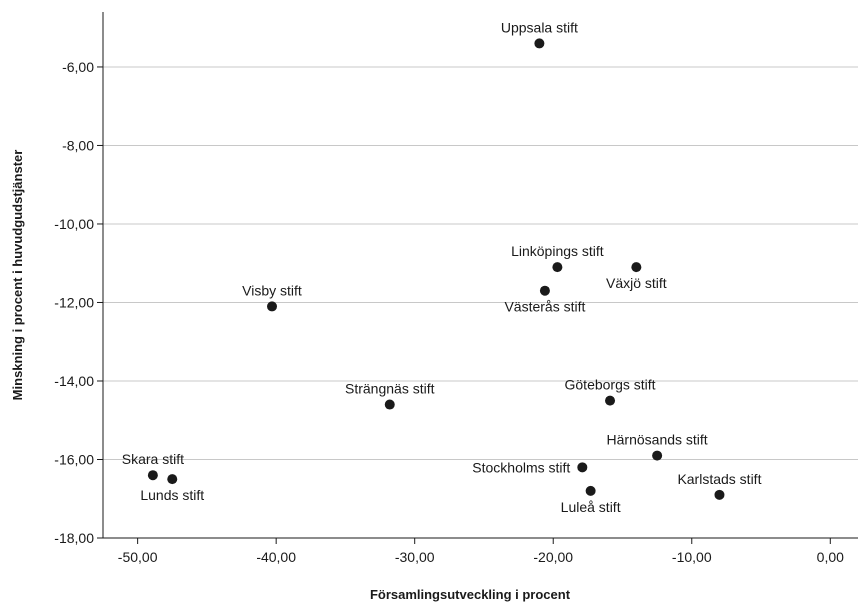 The image size is (858, 606). What do you see at coordinates (557, 251) in the screenshot?
I see `data-point-label: Linköpings stift` at bounding box center [557, 251].